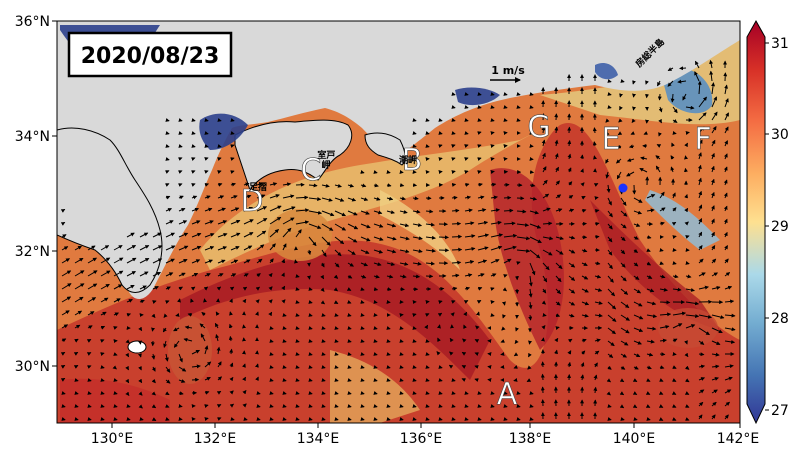 This screenshot has height=454, width=804. I want to click on lon-tick-label: 132°E, so click(215, 439).